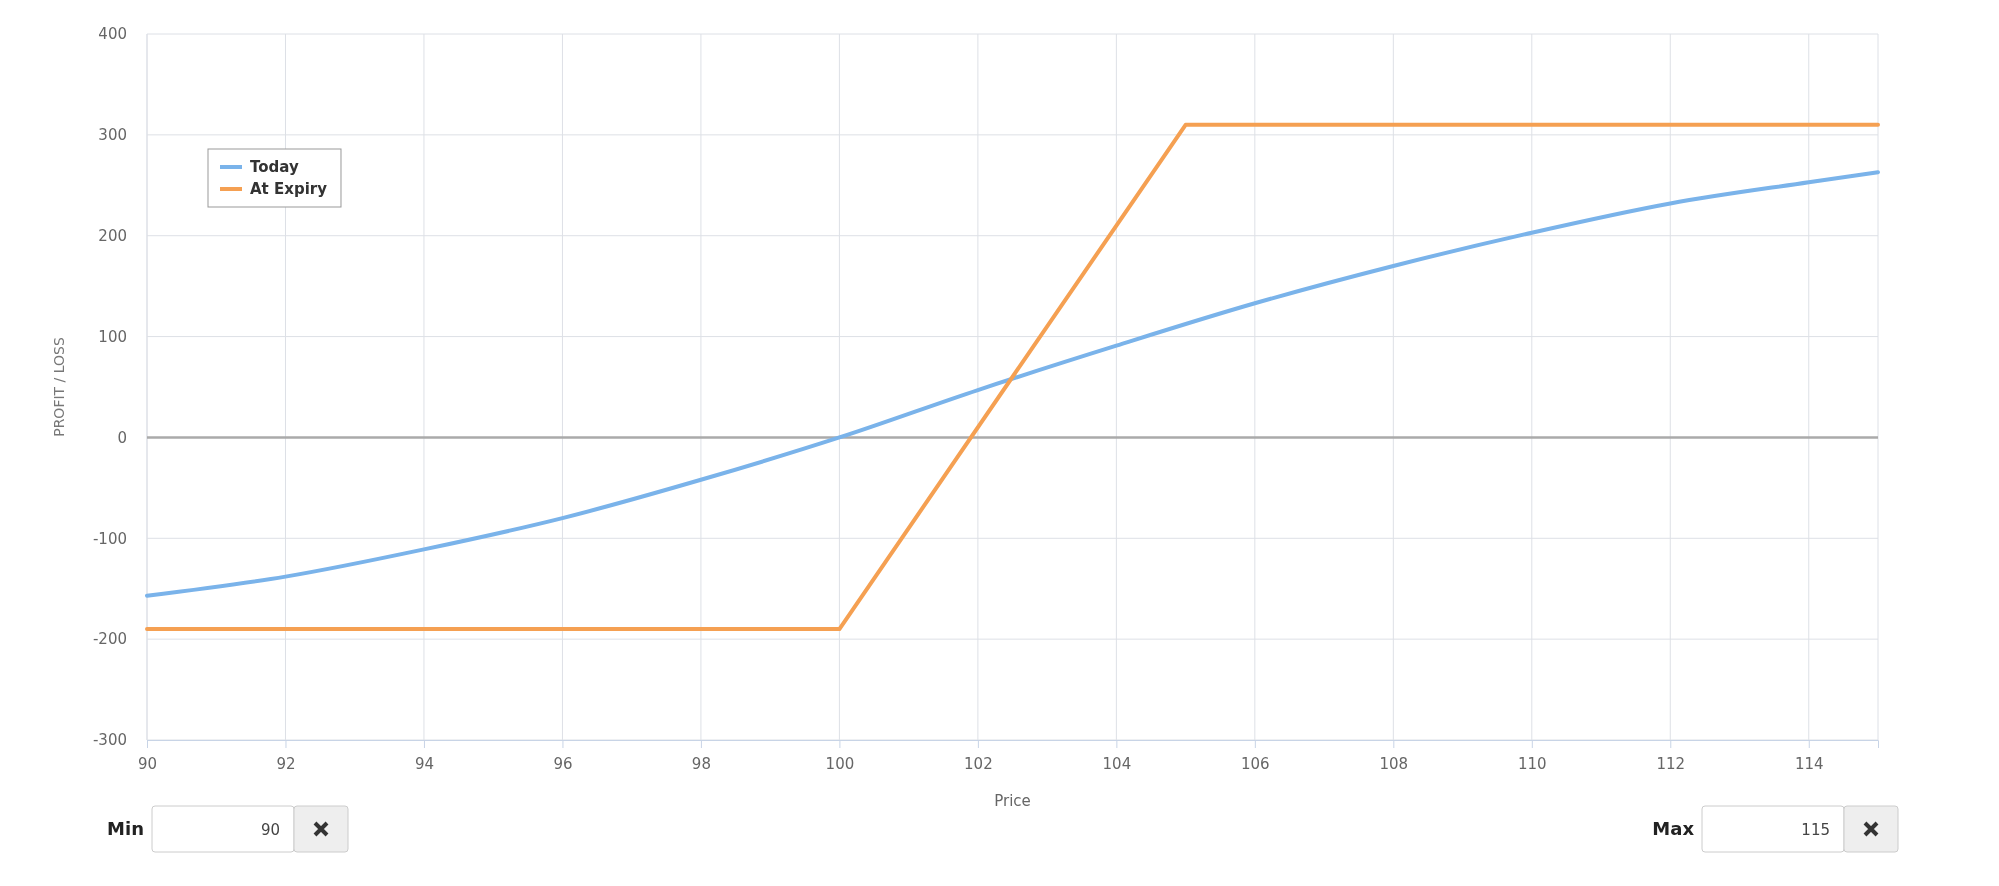  Describe the element at coordinates (1012, 801) in the screenshot. I see `x-axis-title: Price` at that location.